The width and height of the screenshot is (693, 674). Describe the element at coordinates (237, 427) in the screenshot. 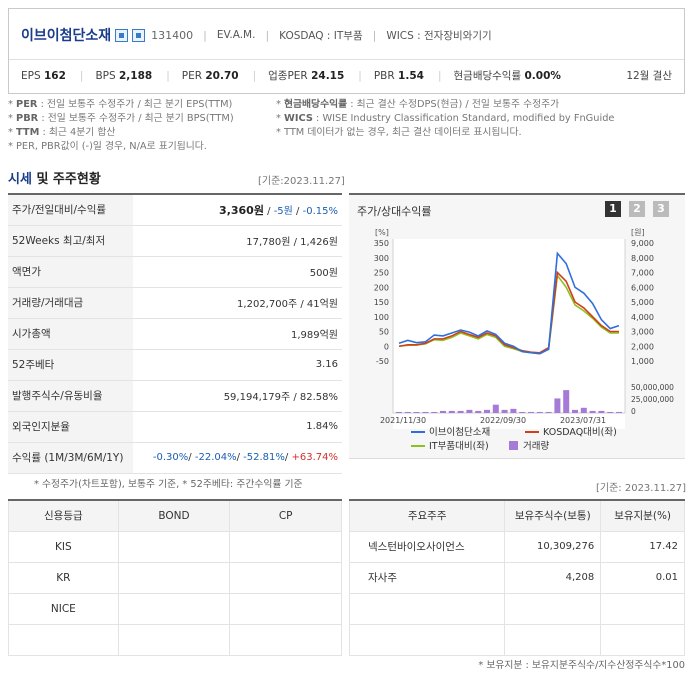

I see `row-value: 1.84%` at that location.